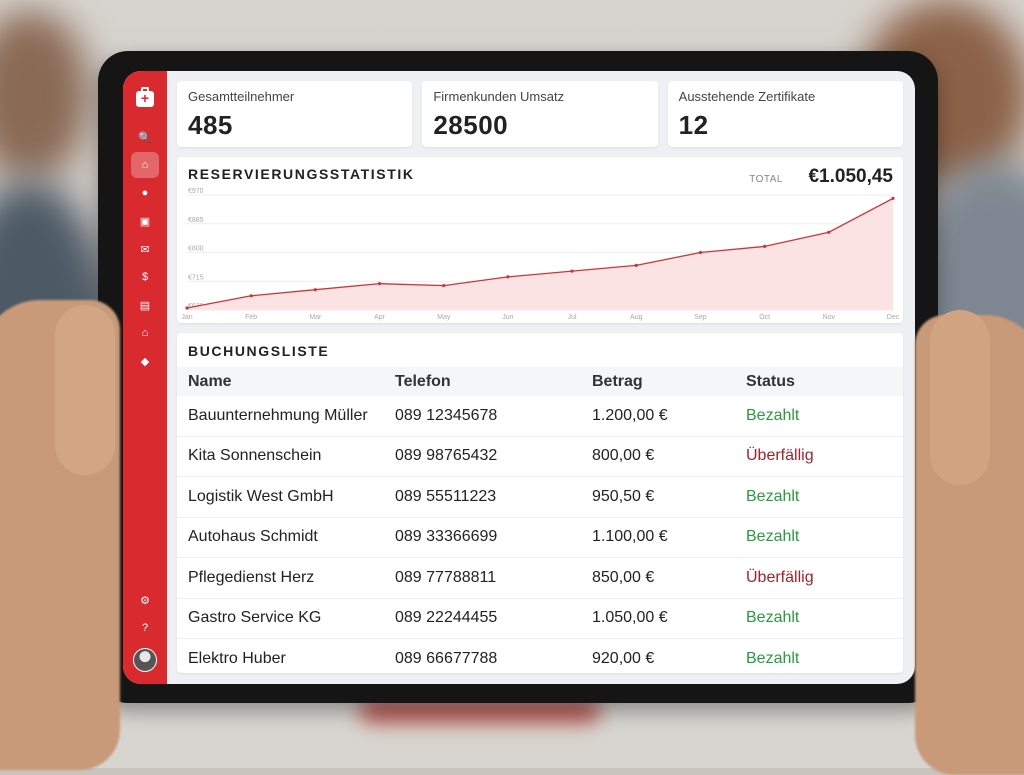  Describe the element at coordinates (145, 305) in the screenshot. I see `money-icon: ▤` at that location.